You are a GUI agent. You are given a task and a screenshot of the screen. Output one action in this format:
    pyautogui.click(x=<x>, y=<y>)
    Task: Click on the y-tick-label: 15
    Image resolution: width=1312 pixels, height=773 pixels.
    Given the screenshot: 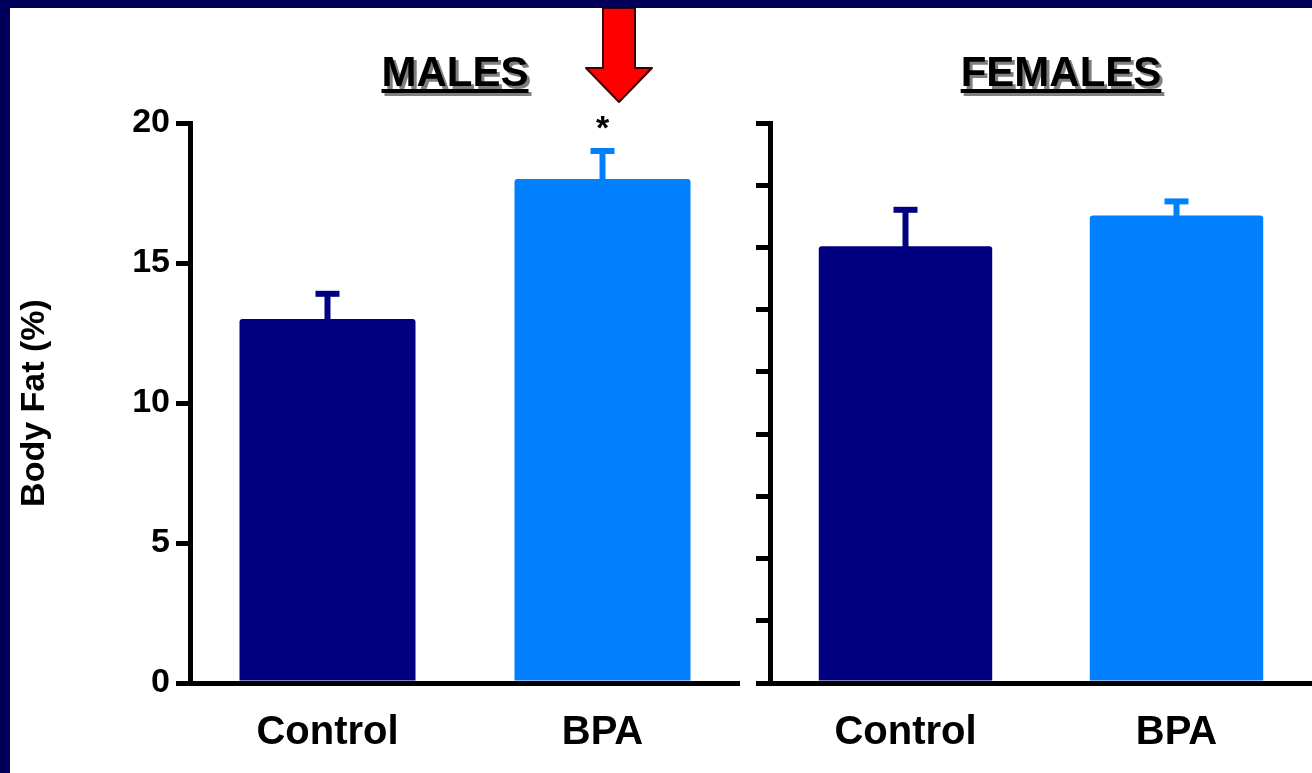 What is the action you would take?
    pyautogui.click(x=151, y=260)
    